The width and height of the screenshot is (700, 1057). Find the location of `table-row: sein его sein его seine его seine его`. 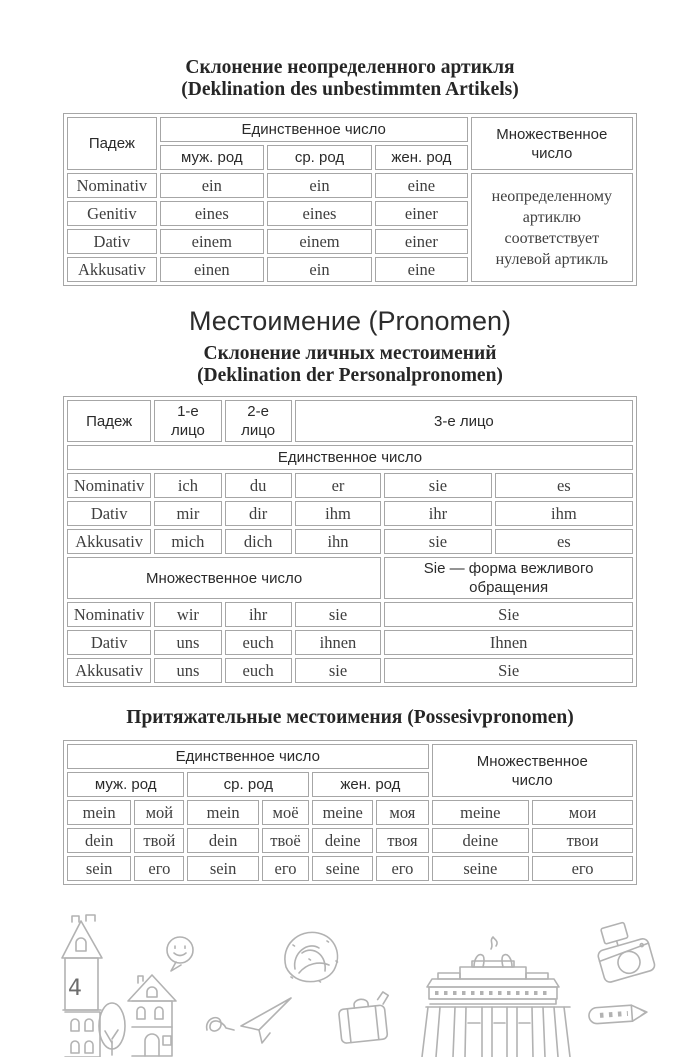

table-row: sein его sein его seine его seine его is located at coordinates (350, 868).